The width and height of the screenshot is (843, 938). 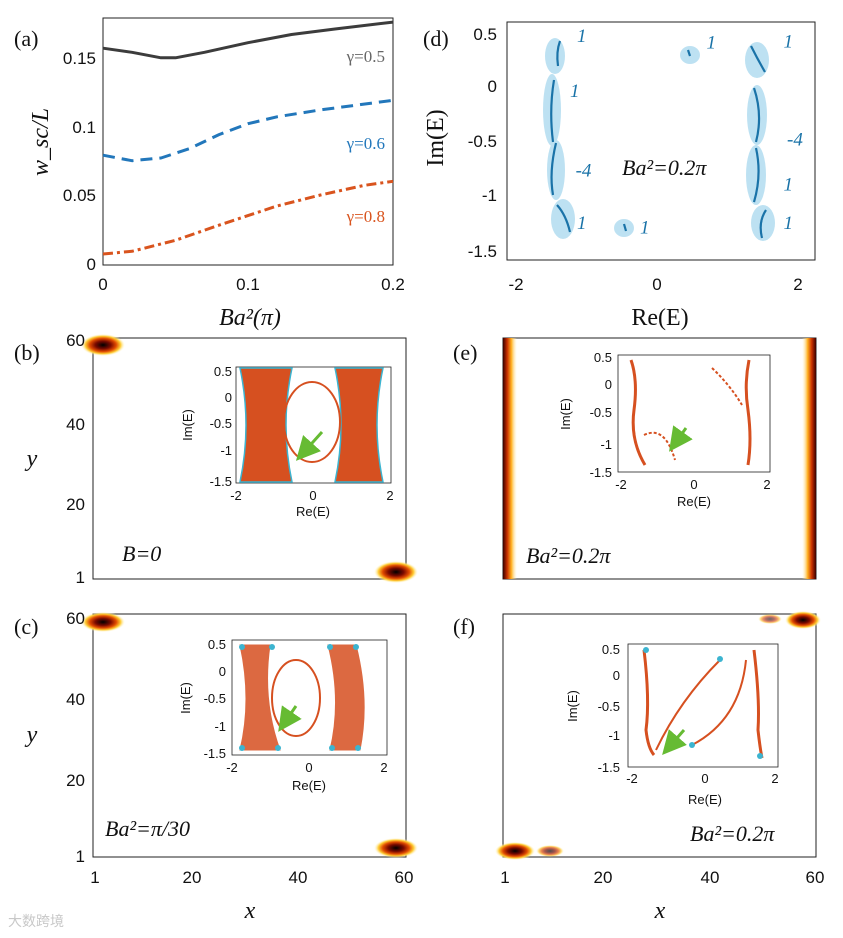 I want to click on e-inset-ytick: -0.5, so click(x=601, y=412).